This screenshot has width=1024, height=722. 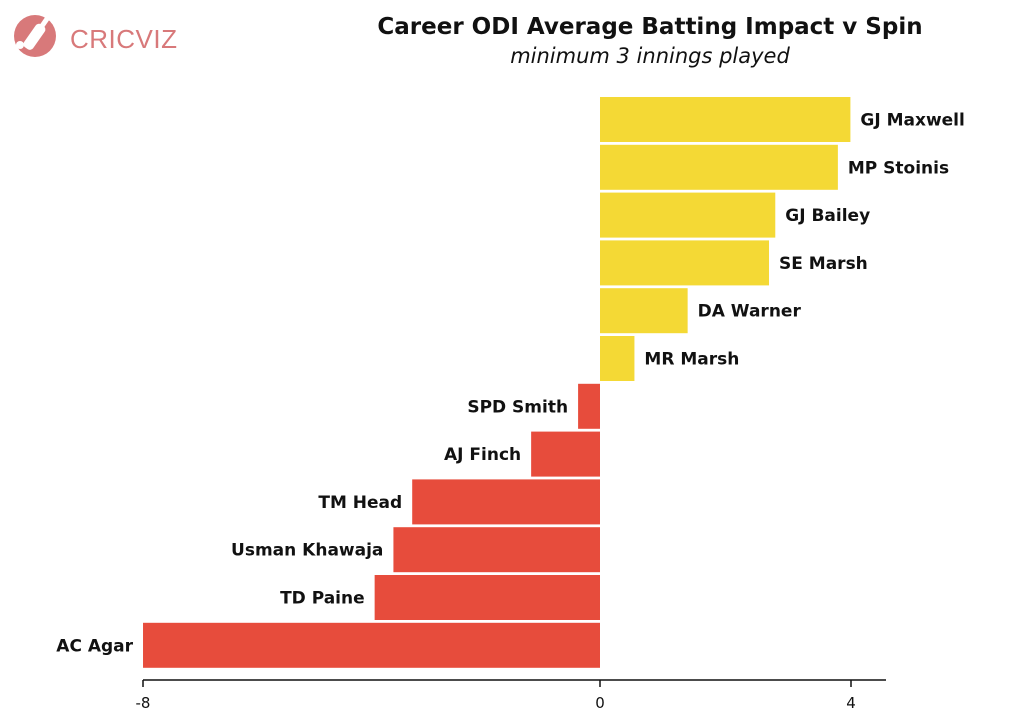 What do you see at coordinates (600, 703) in the screenshot?
I see `x-tick-label: 0` at bounding box center [600, 703].